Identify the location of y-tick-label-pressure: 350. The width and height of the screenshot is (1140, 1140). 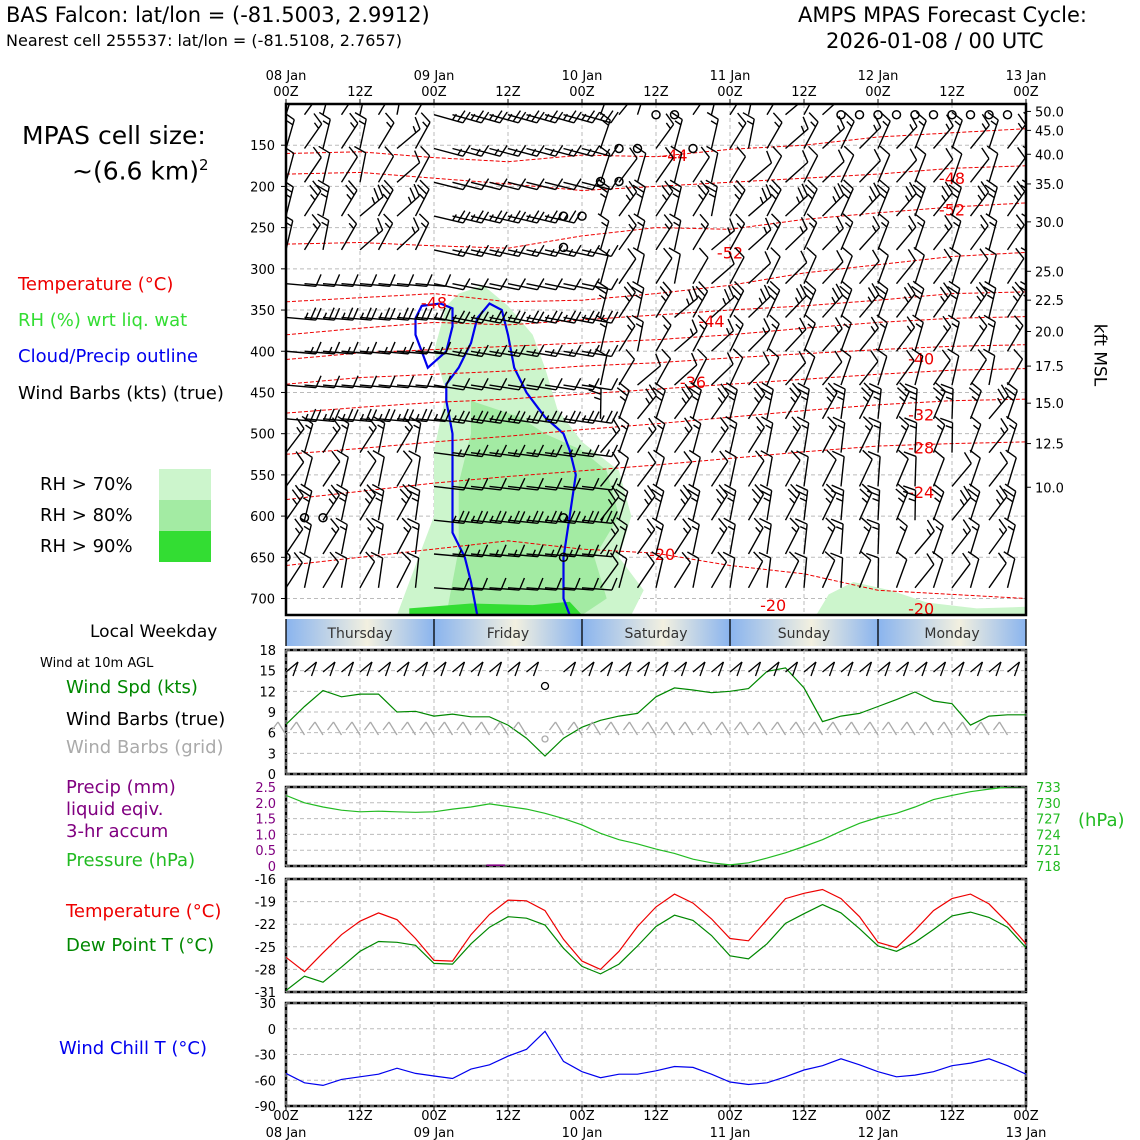
(262, 311).